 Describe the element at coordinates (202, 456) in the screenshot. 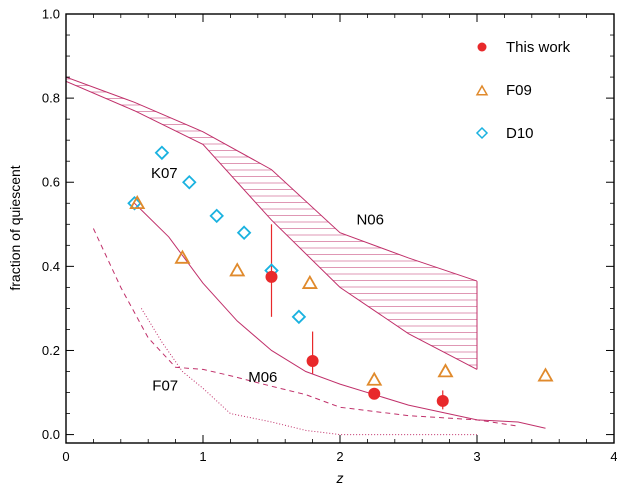

I see `x-tick-label: 1` at that location.